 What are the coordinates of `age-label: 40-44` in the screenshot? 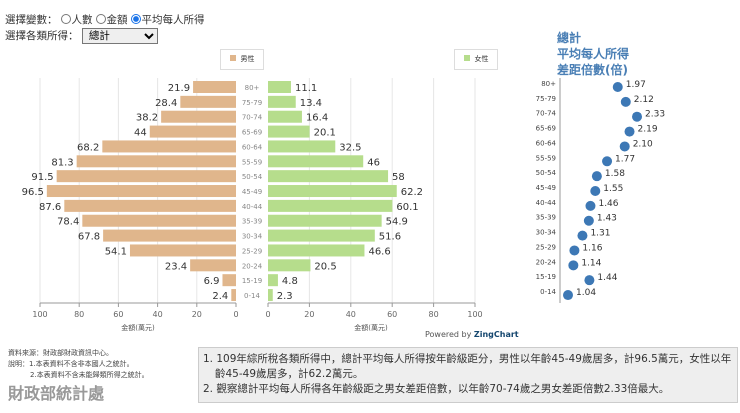 It's located at (252, 207).